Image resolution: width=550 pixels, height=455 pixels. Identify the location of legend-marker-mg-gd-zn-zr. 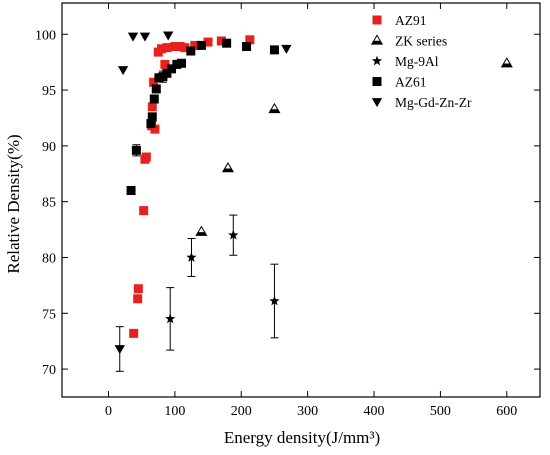
(377, 103).